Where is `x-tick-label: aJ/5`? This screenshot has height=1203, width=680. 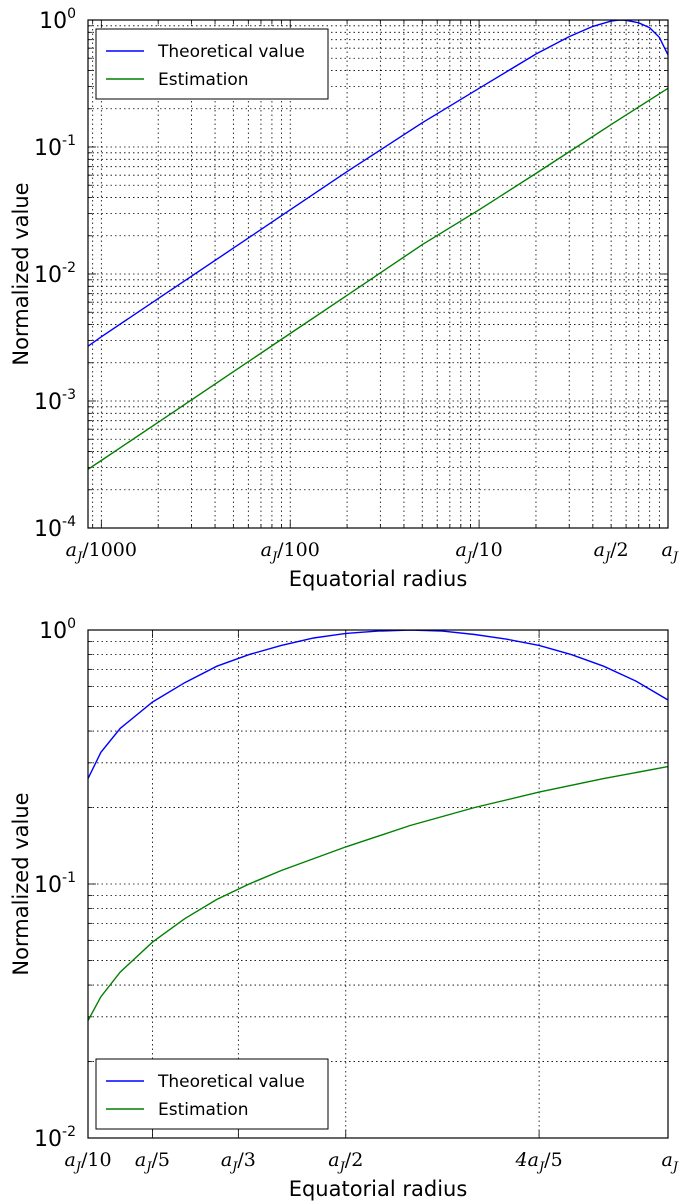 x-tick-label: aJ/5 is located at coordinates (152, 1162).